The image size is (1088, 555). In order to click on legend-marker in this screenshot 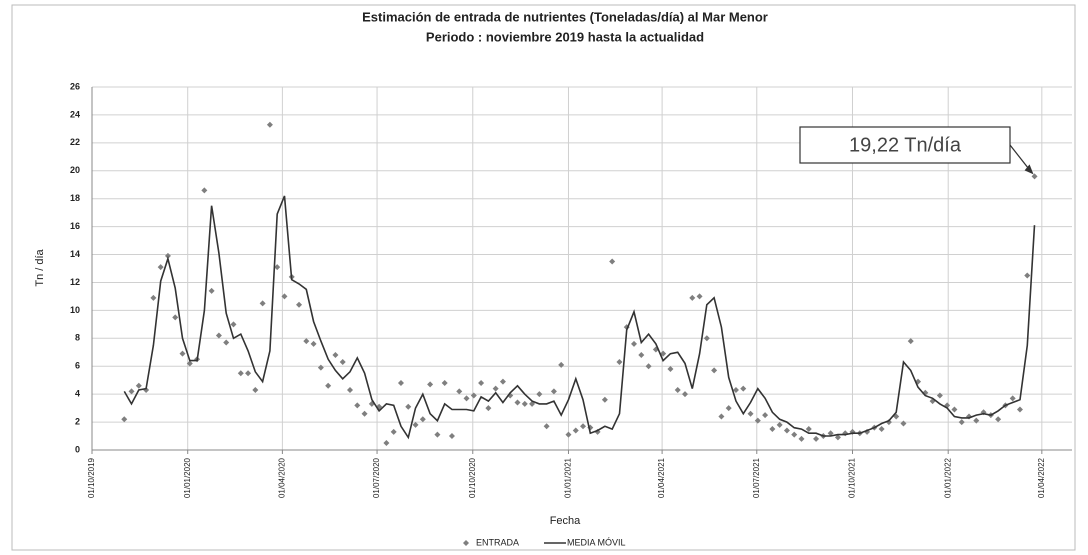, I will do `click(466, 543)`.